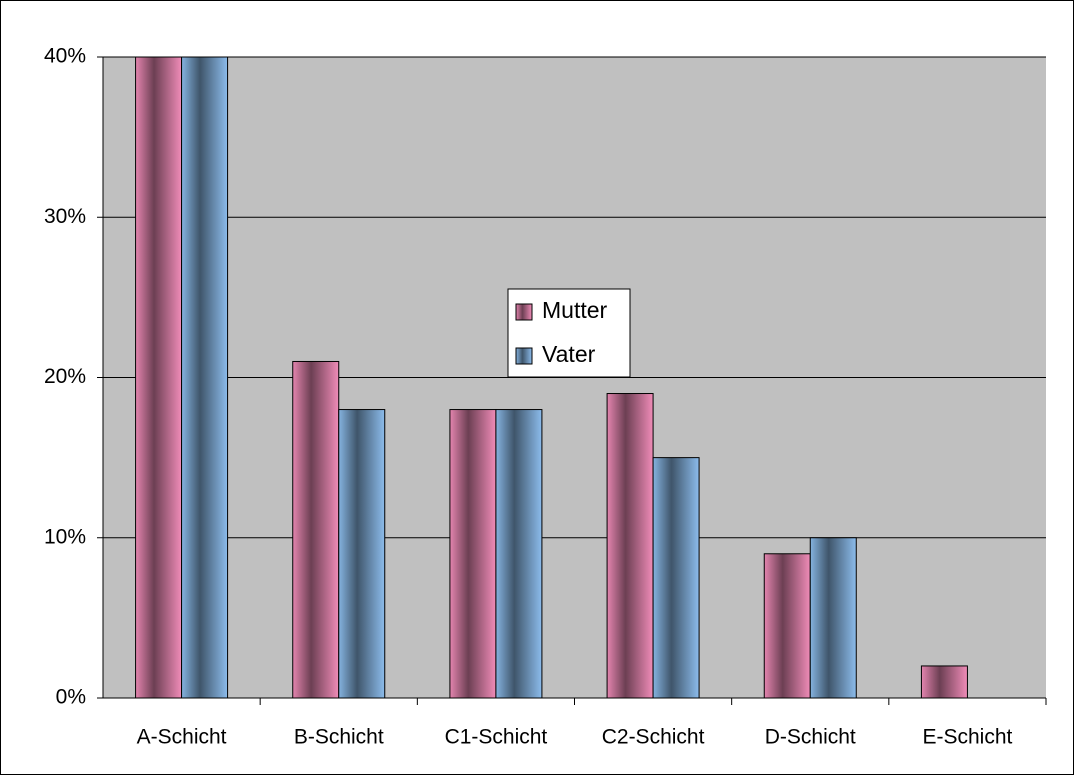 The height and width of the screenshot is (776, 1075). What do you see at coordinates (71, 697) in the screenshot?
I see `y-tick-label: 0%` at bounding box center [71, 697].